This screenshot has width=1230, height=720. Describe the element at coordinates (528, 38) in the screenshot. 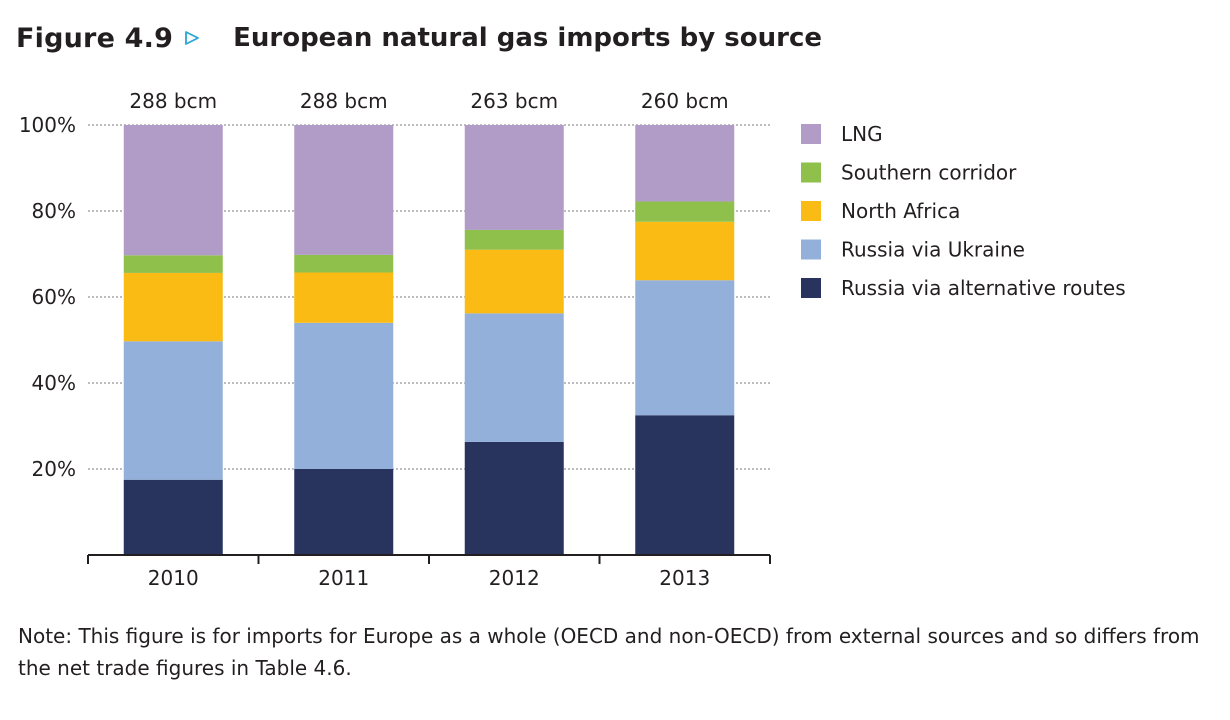

I see `figure-title: European natural gas imports by source` at that location.